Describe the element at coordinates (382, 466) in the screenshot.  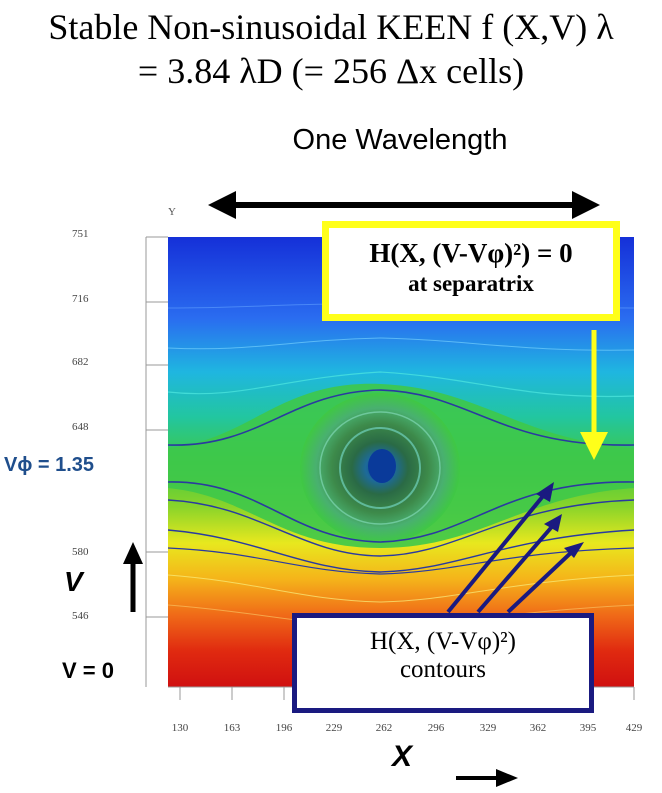
I see `vortex-core` at that location.